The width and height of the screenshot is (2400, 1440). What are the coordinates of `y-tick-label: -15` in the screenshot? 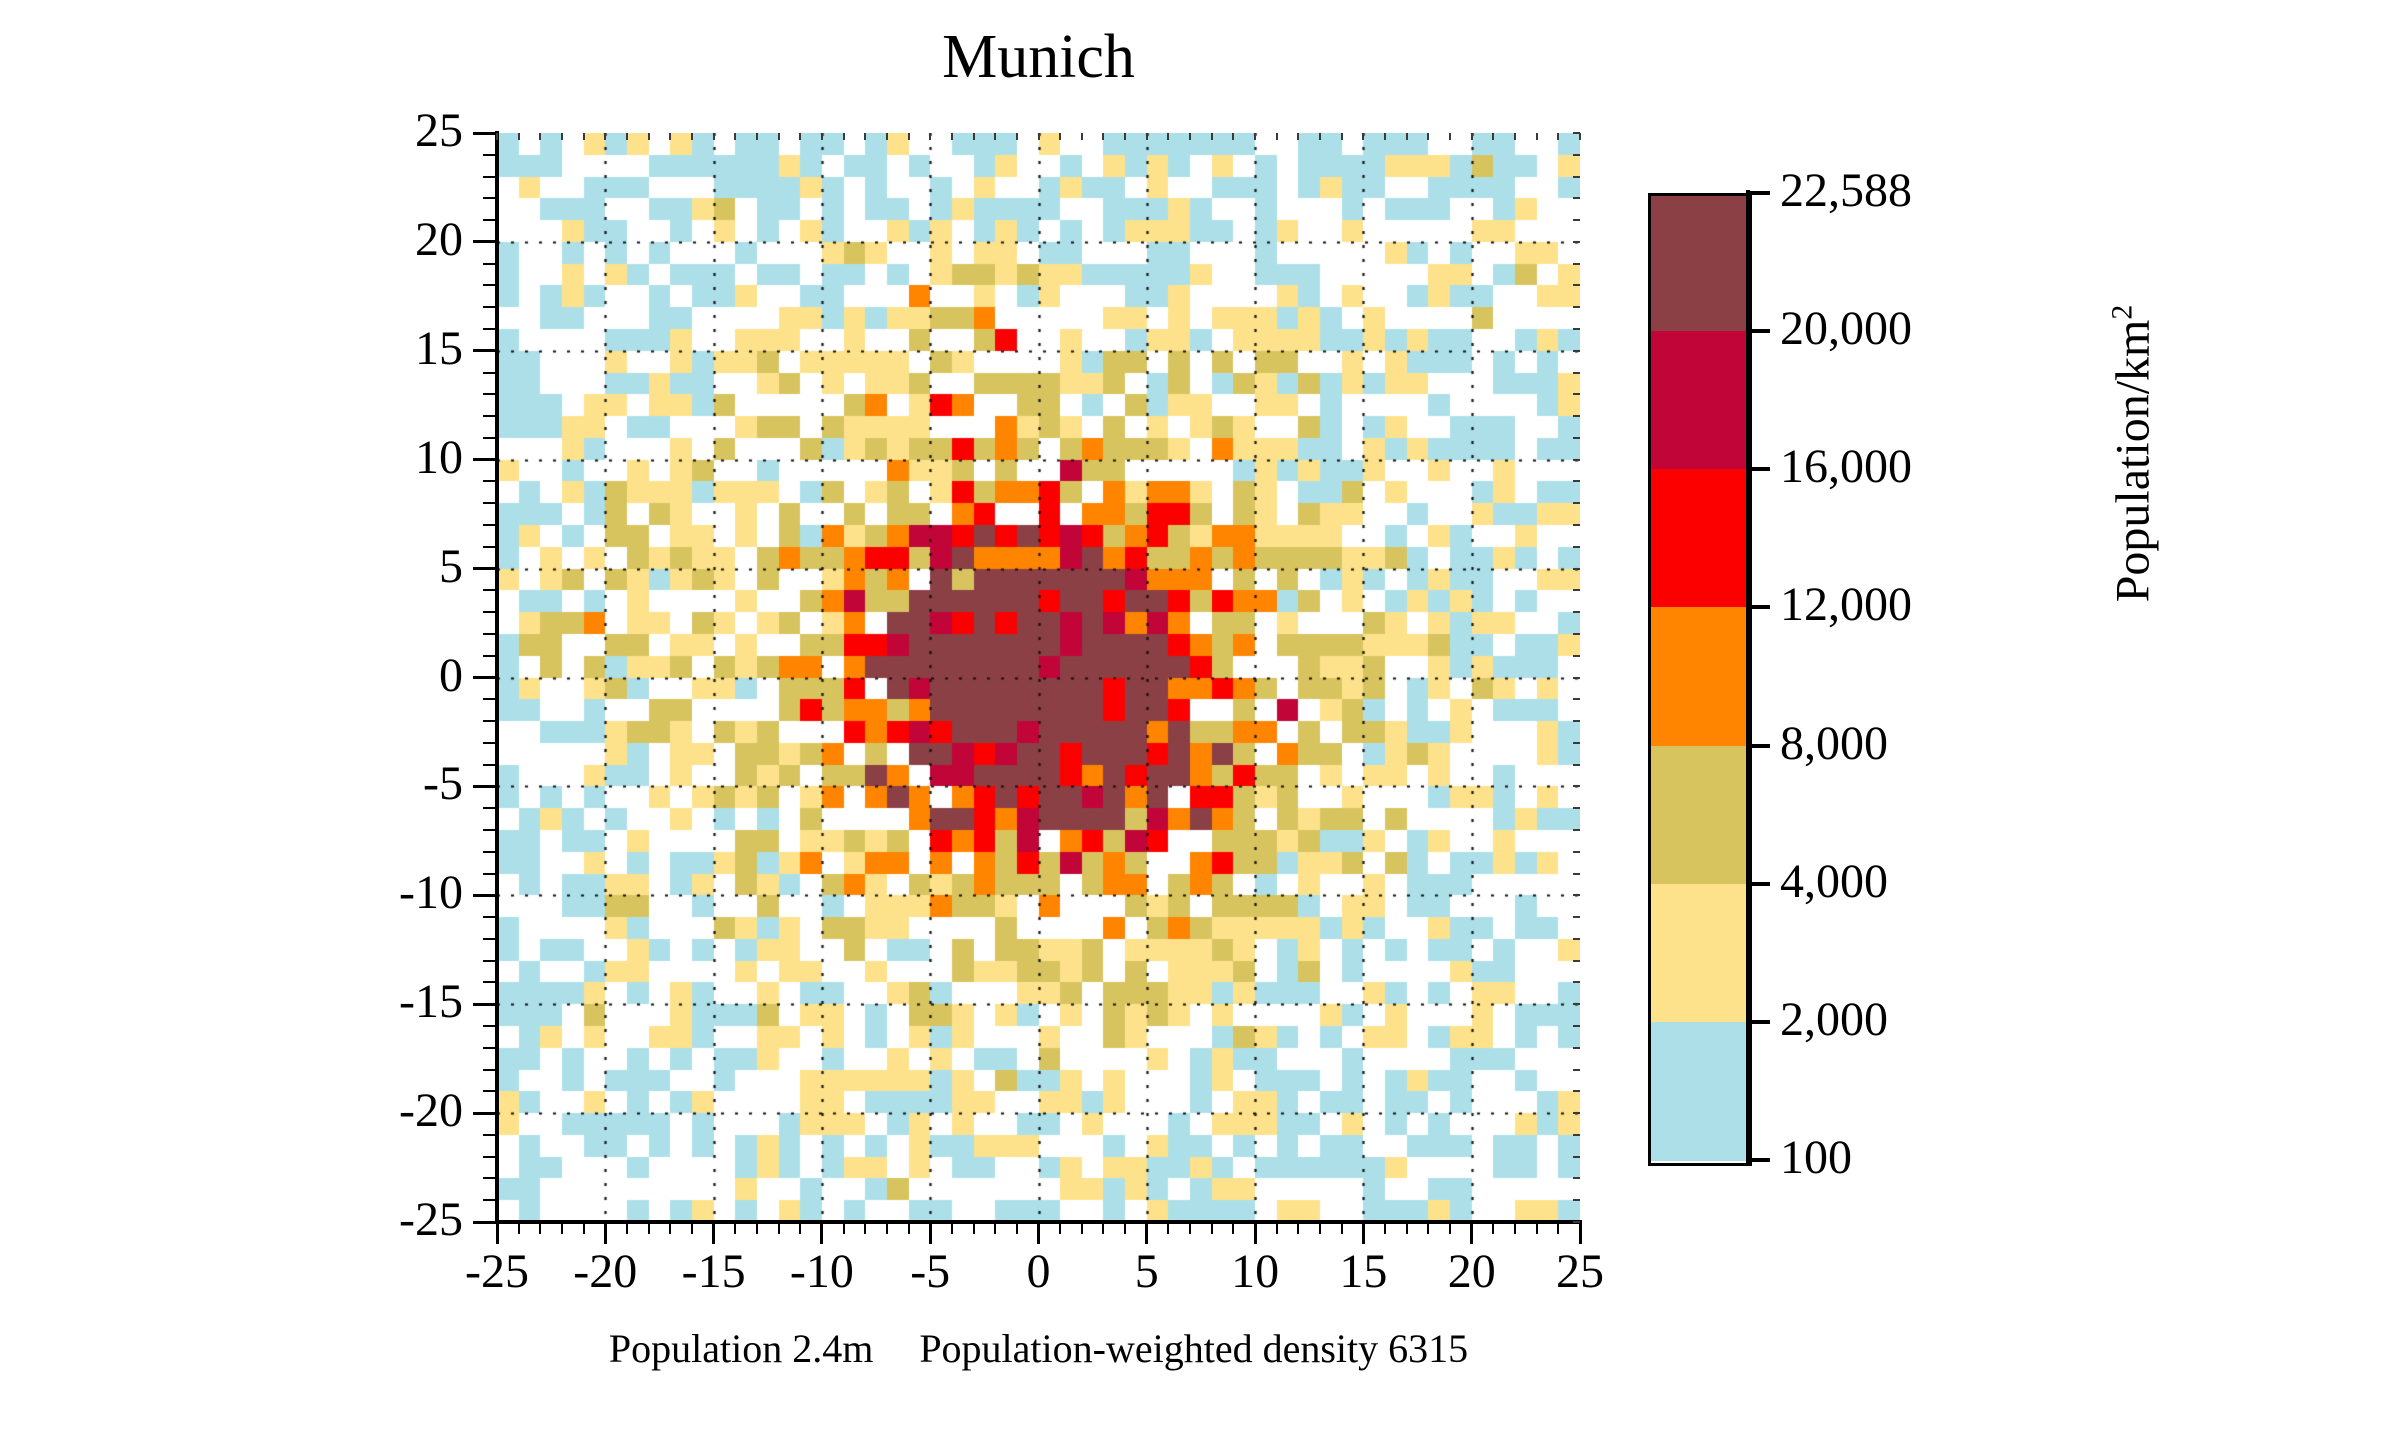 It's located at (431, 1002).